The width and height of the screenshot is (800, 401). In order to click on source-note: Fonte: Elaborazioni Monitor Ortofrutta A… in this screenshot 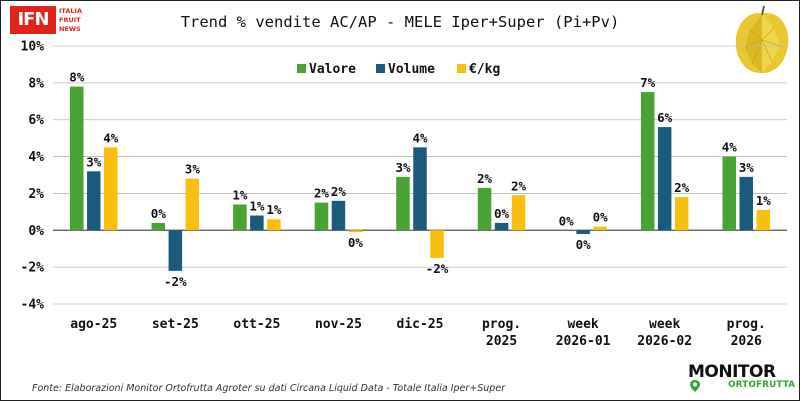, I will do `click(269, 388)`.